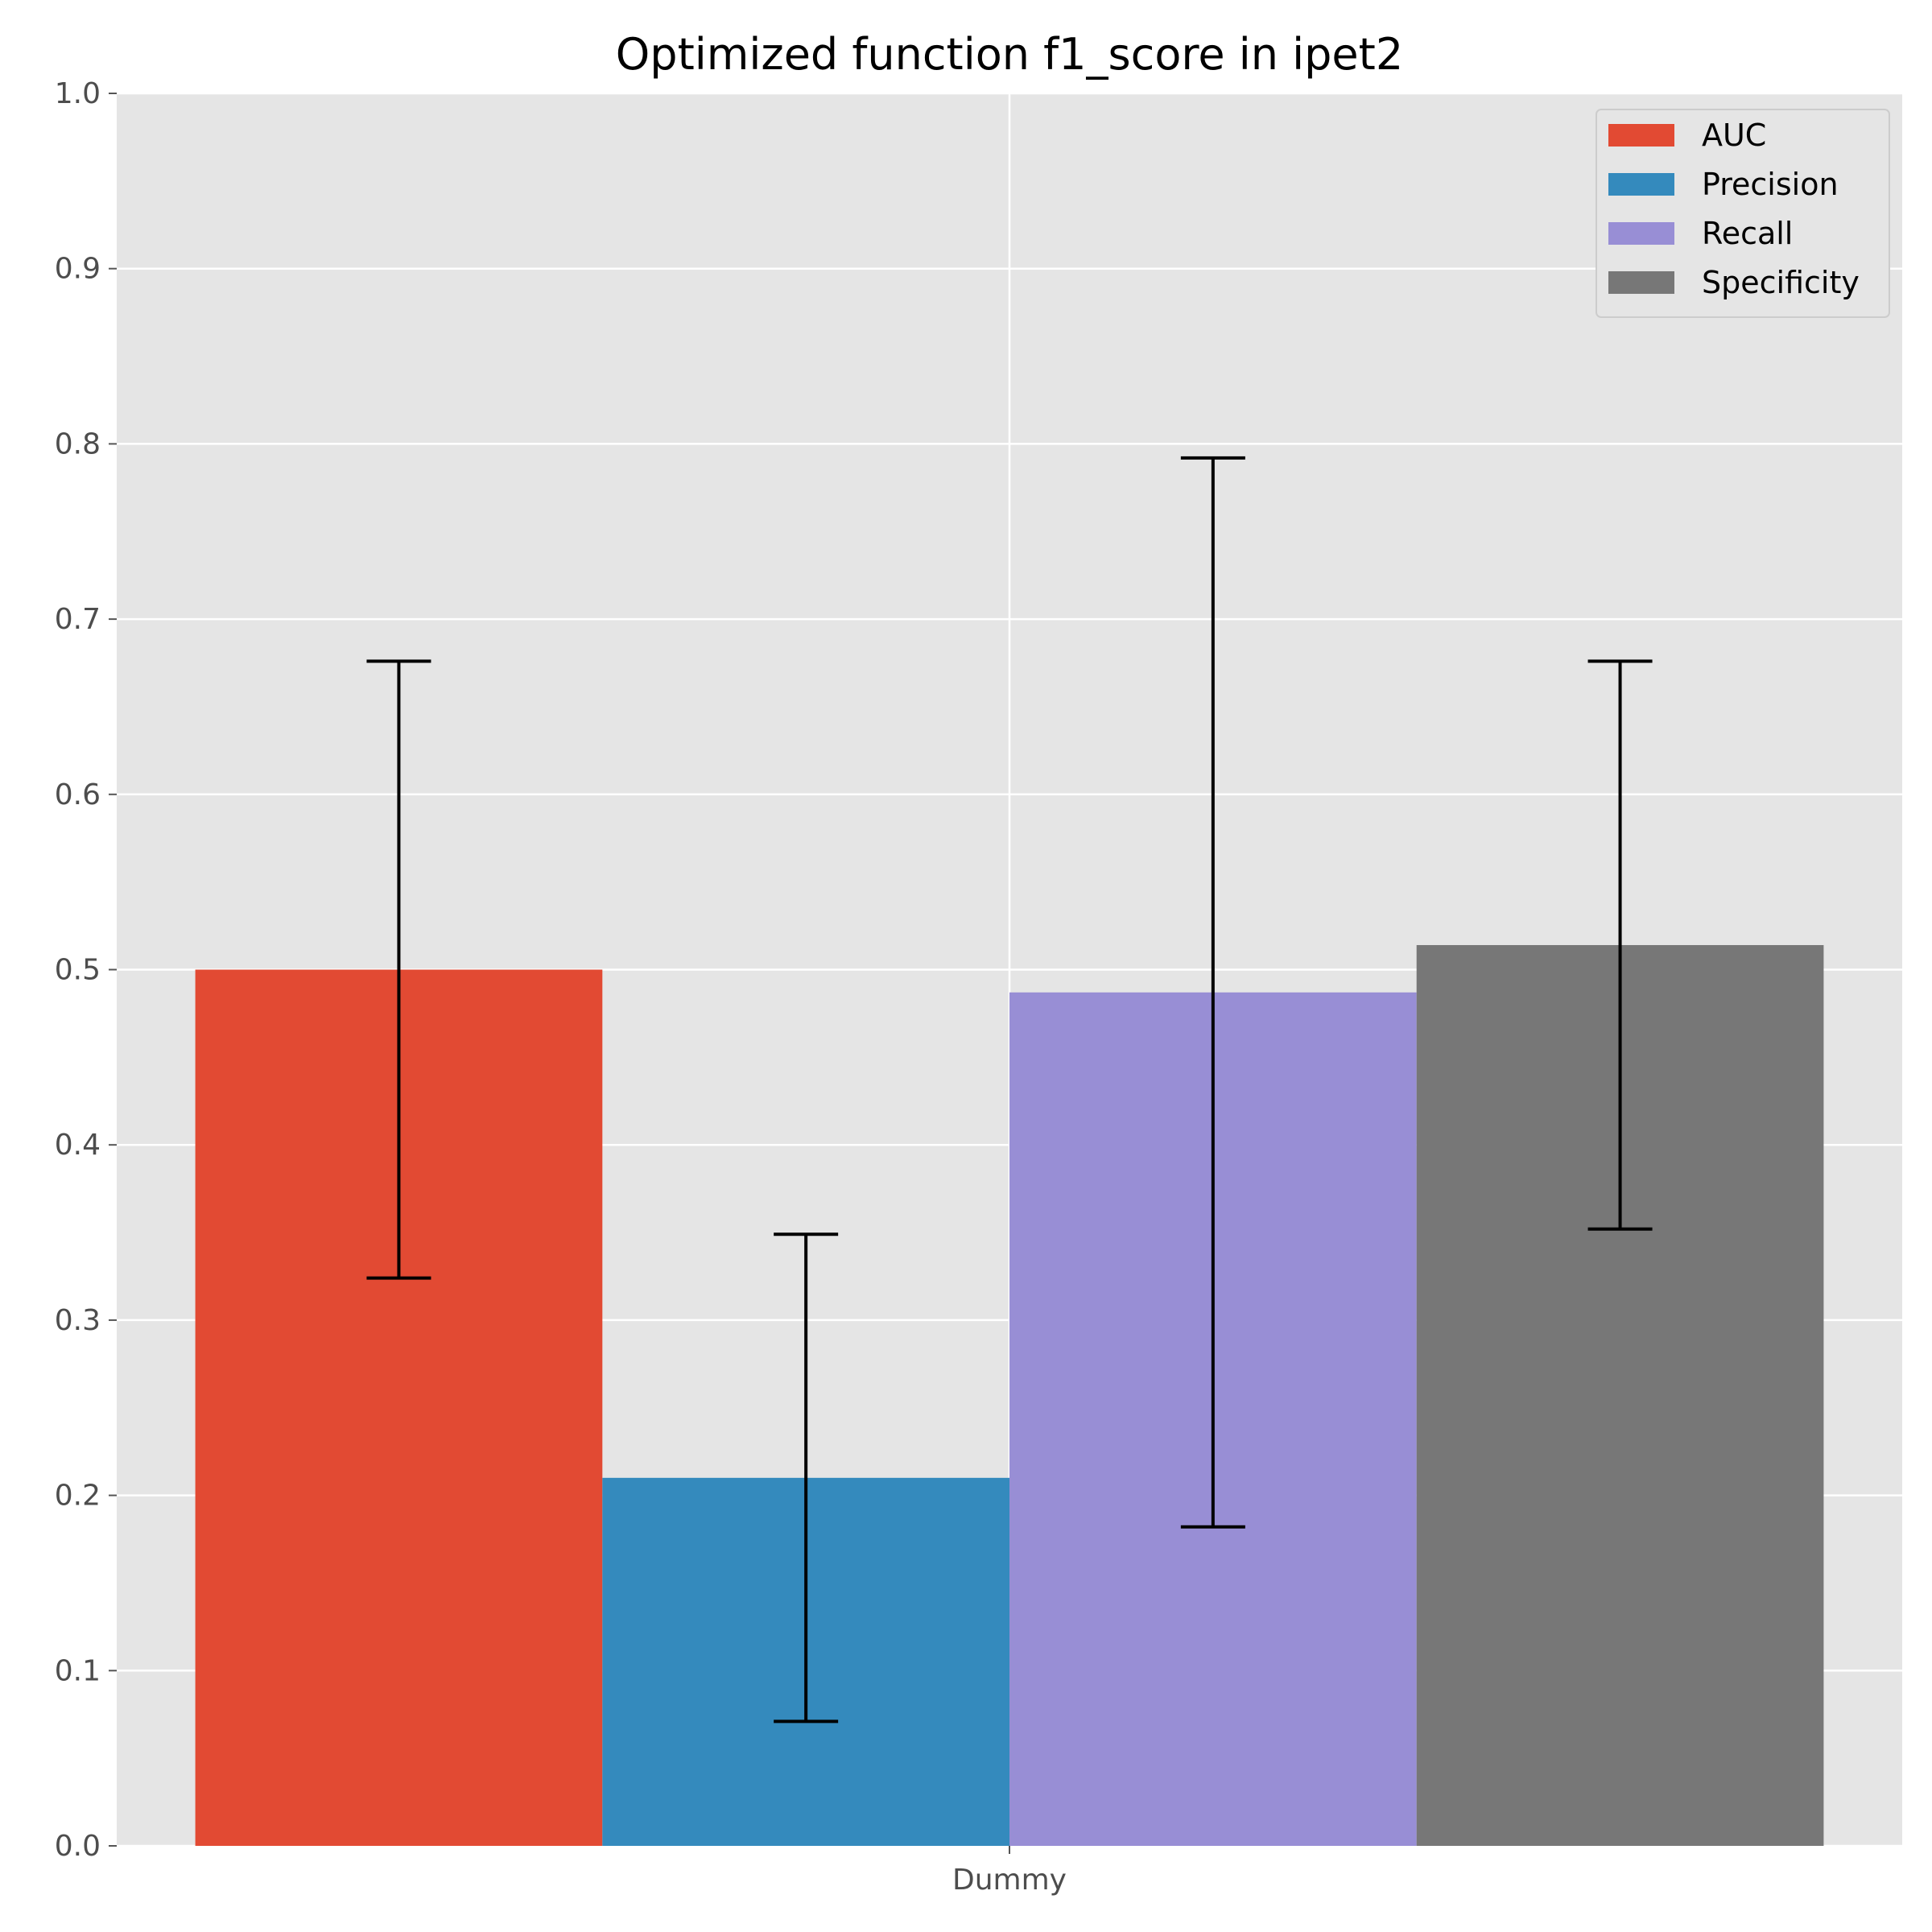 Image resolution: width=1932 pixels, height=1932 pixels. Describe the element at coordinates (78, 93) in the screenshot. I see `y-tick-label: 1.0` at that location.